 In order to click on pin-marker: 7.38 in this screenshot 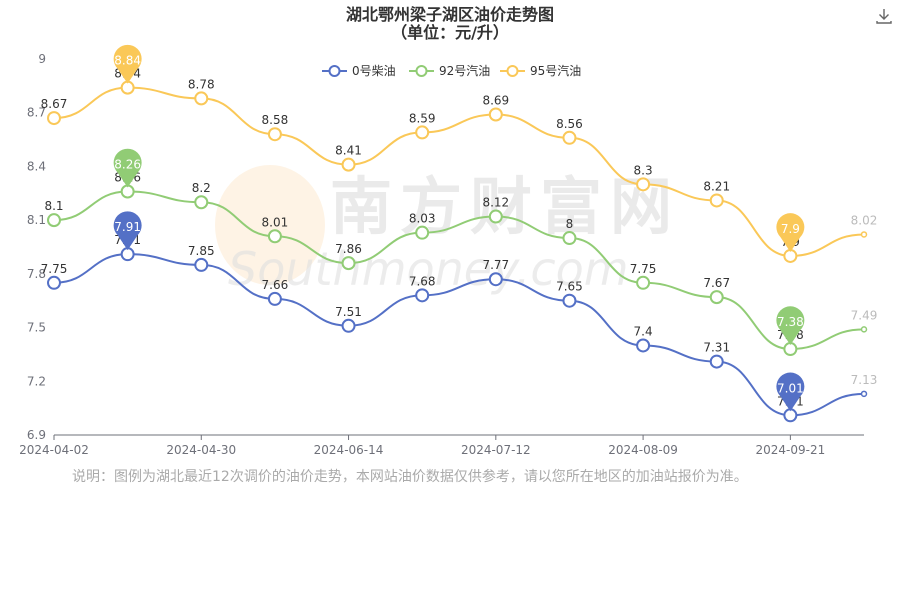, I will do `click(790, 326)`.